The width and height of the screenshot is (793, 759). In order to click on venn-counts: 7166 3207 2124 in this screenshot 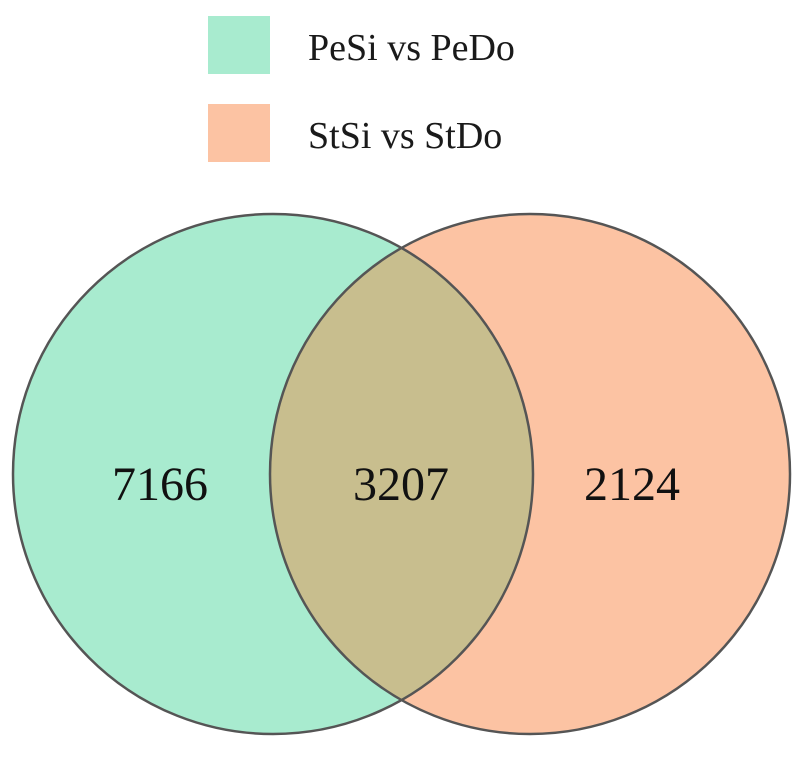, I will do `click(396, 484)`.